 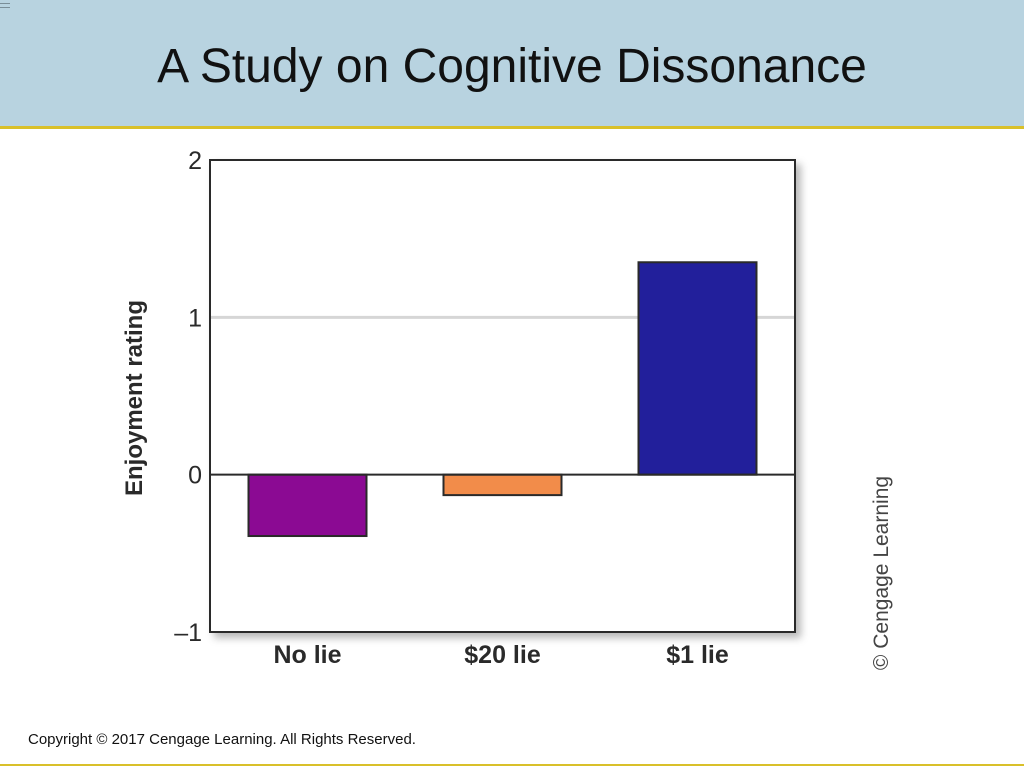 I want to click on slide-title: A Study on Cognitive Dissonance, so click(x=512, y=66).